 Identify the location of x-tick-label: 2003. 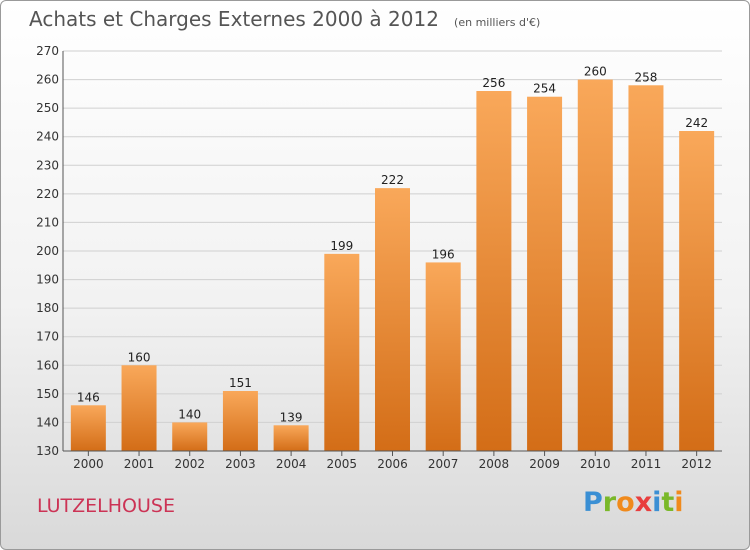
(240, 464).